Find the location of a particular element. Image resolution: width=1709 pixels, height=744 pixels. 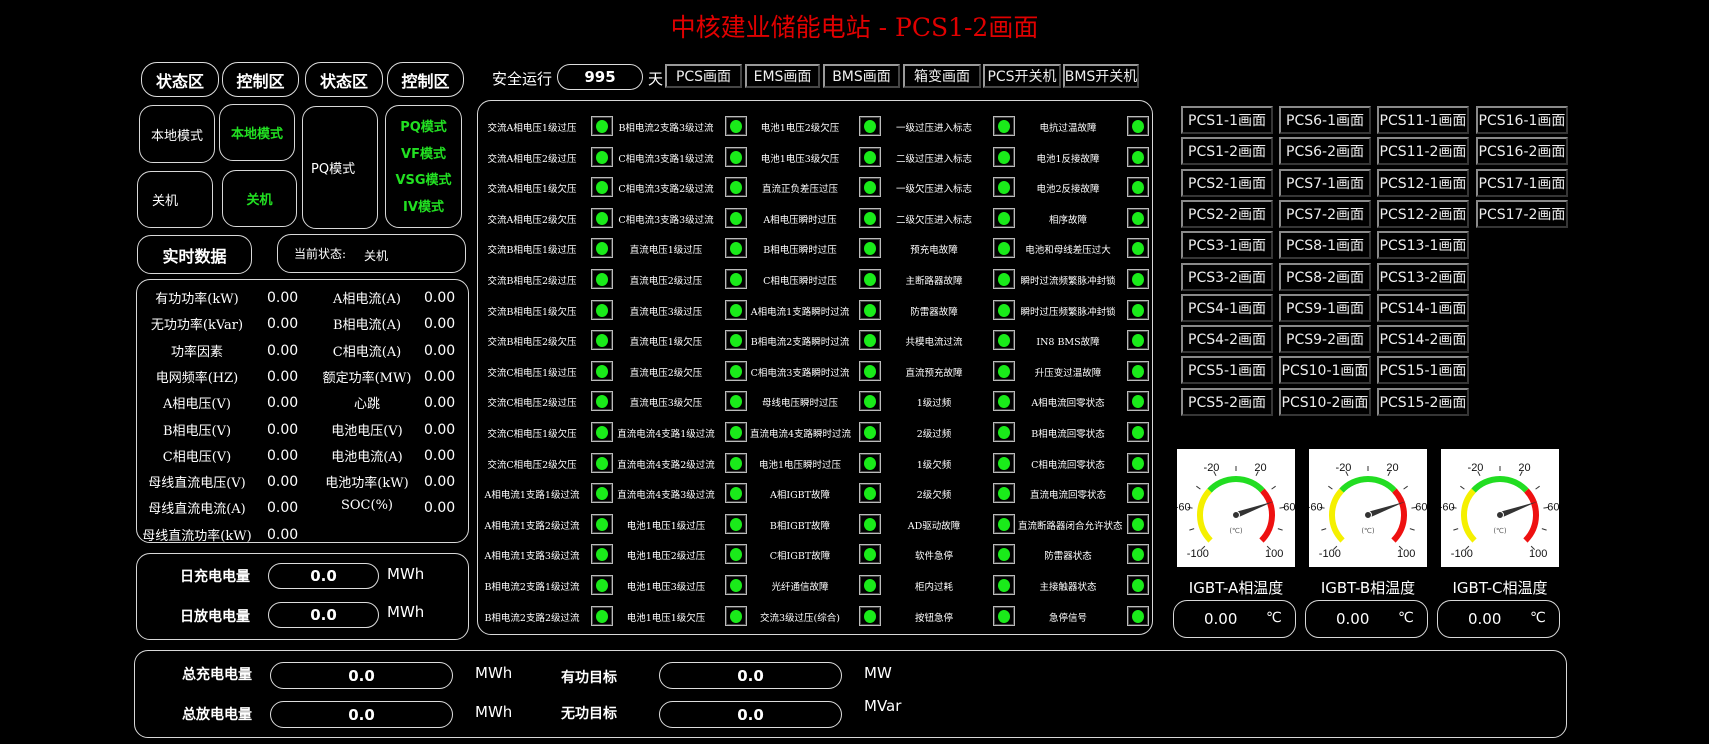

pcs-screen-button: PCS16-1画面 is located at coordinates (1522, 120).